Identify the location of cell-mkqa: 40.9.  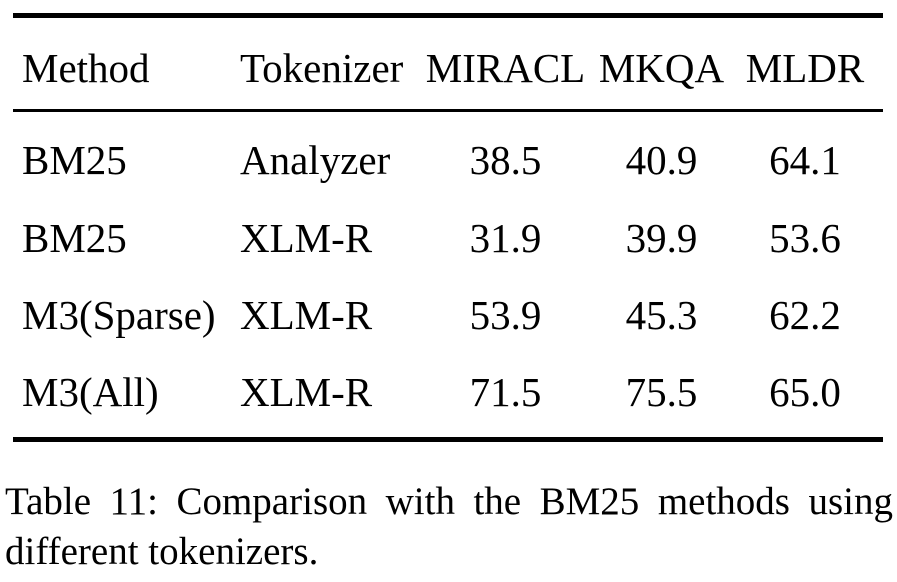
(661, 160).